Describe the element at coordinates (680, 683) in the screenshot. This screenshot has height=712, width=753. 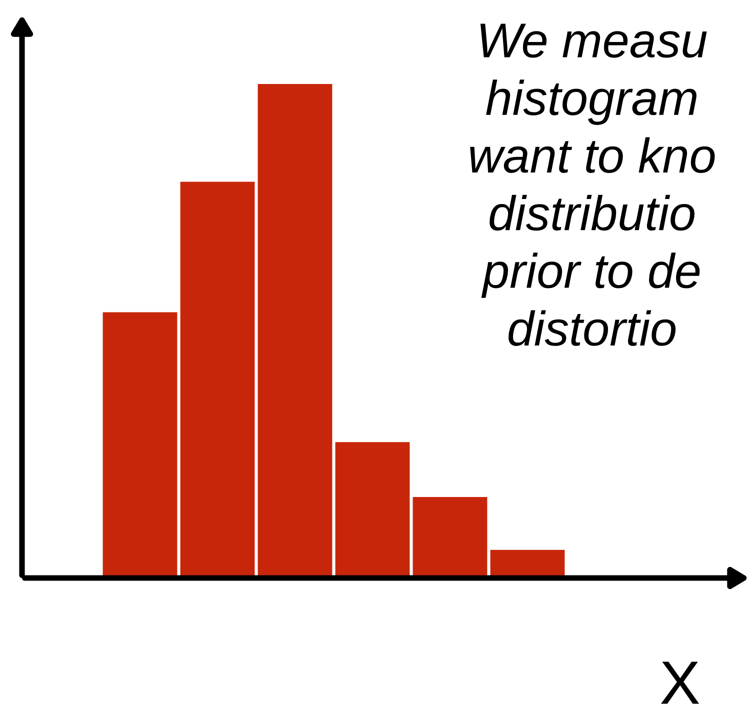
I see `x-axis-title: X` at that location.